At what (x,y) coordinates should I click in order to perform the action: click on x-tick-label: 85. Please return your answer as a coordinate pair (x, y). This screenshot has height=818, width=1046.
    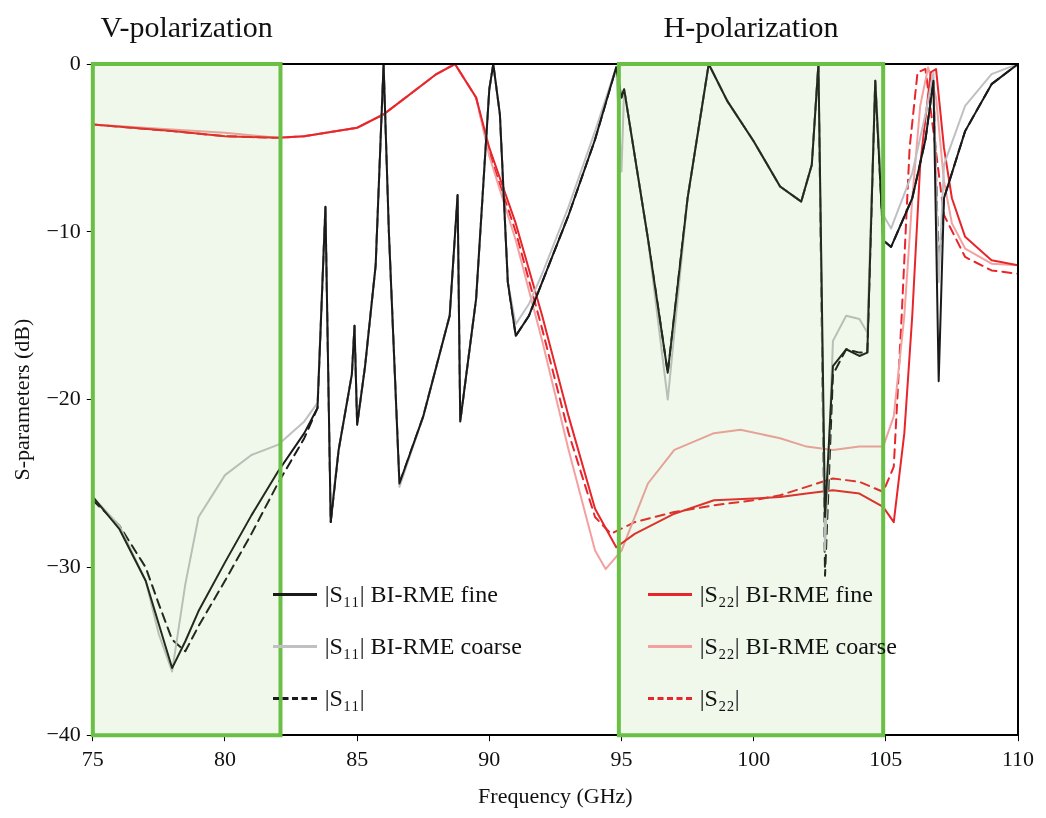
    Looking at the image, I should click on (357, 759).